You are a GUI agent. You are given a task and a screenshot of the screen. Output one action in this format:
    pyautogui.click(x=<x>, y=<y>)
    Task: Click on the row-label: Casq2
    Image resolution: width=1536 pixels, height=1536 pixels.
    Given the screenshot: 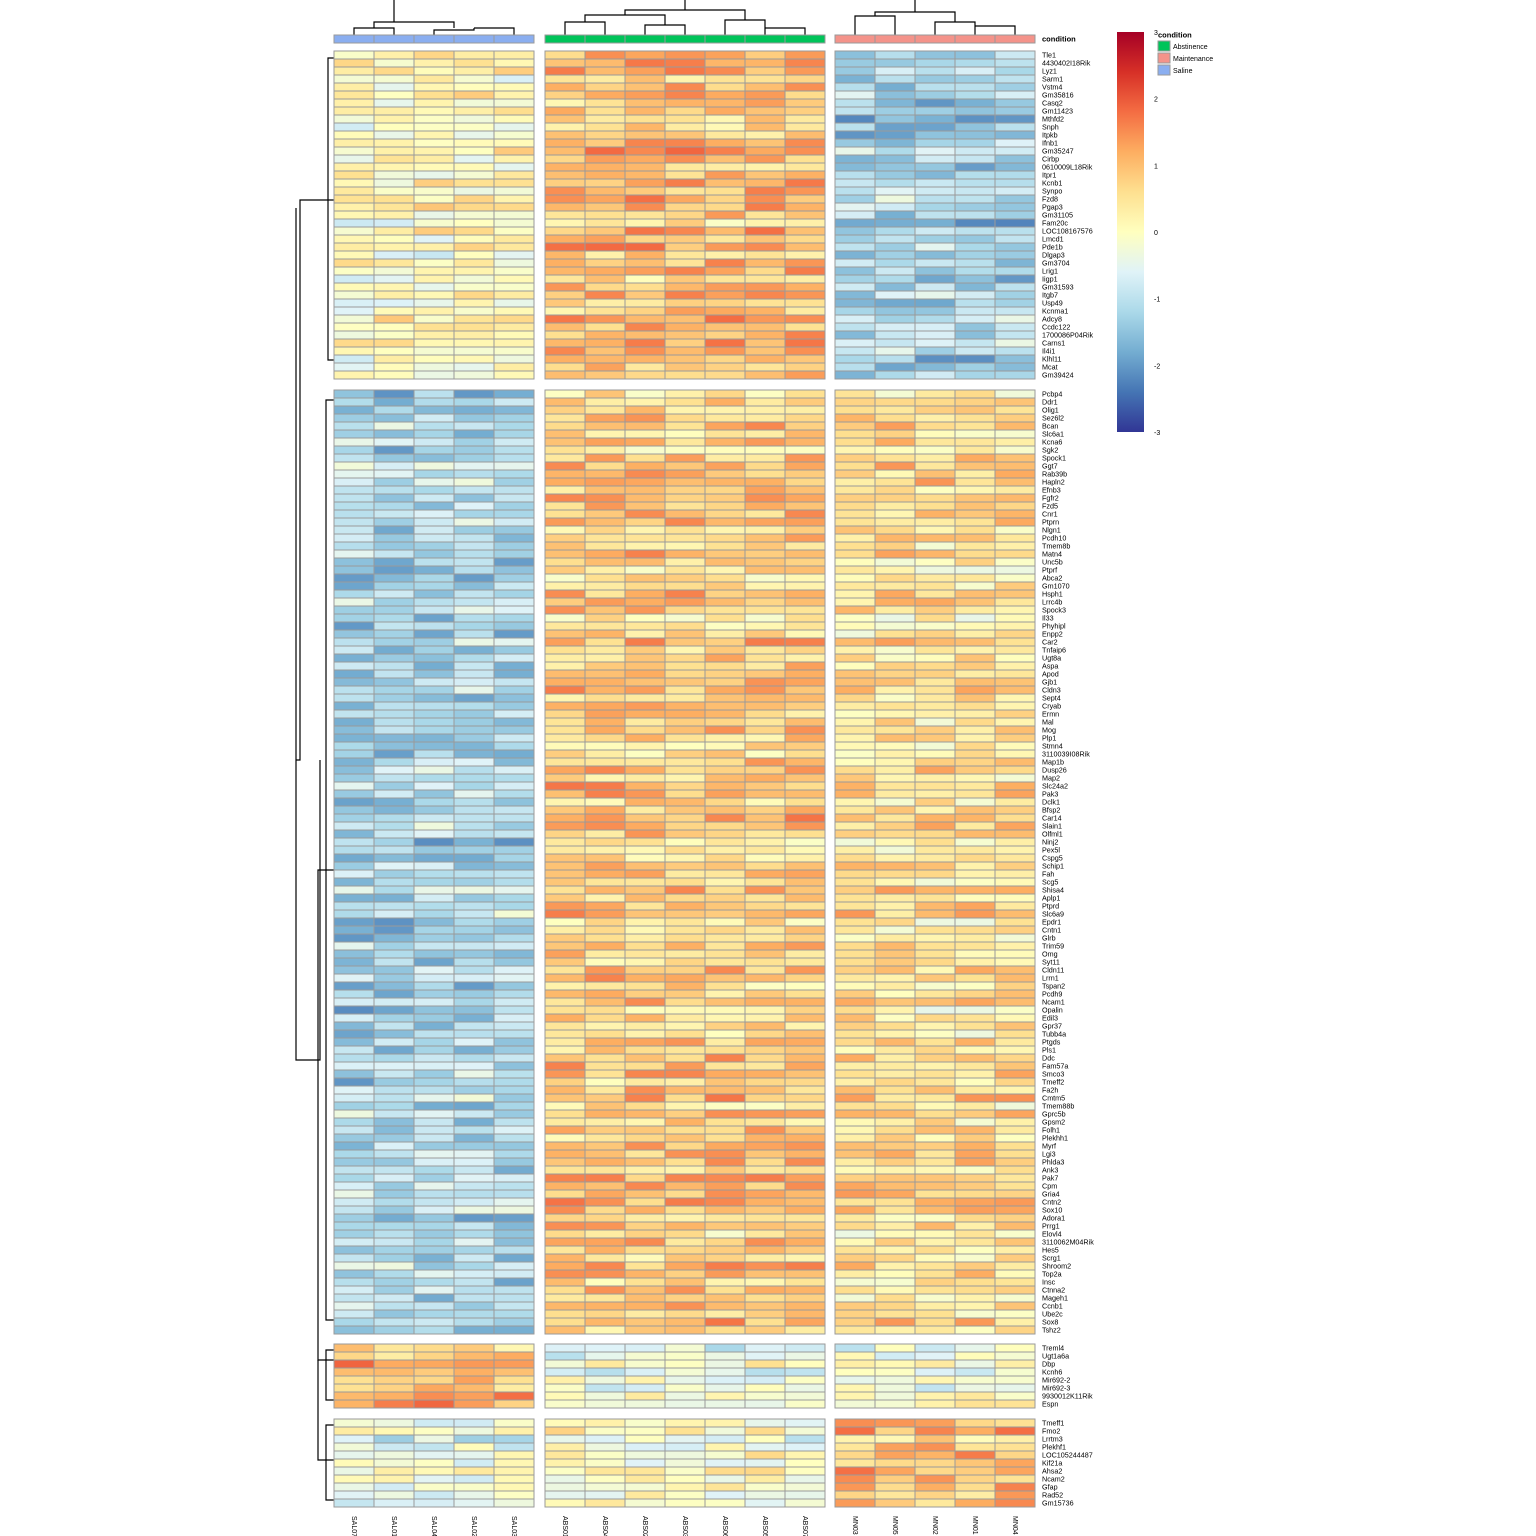 What is the action you would take?
    pyautogui.click(x=1052, y=103)
    